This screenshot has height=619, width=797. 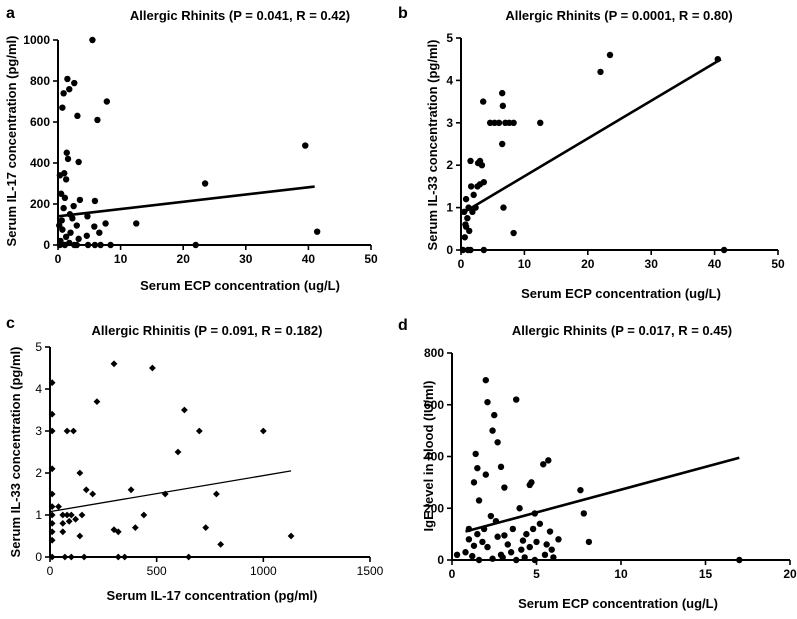 What do you see at coordinates (622, 330) in the screenshot?
I see `panel-d-title: Allergic Rhinits (P = 0.017, R = 0.45)` at bounding box center [622, 330].